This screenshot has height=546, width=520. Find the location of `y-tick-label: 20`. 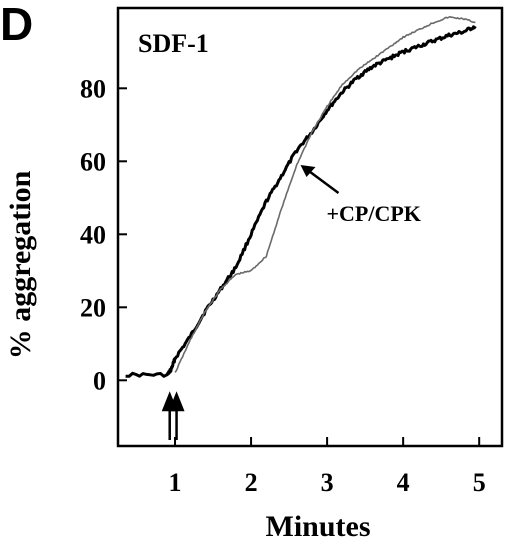

y-tick-label: 20 is located at coordinates (93, 307).